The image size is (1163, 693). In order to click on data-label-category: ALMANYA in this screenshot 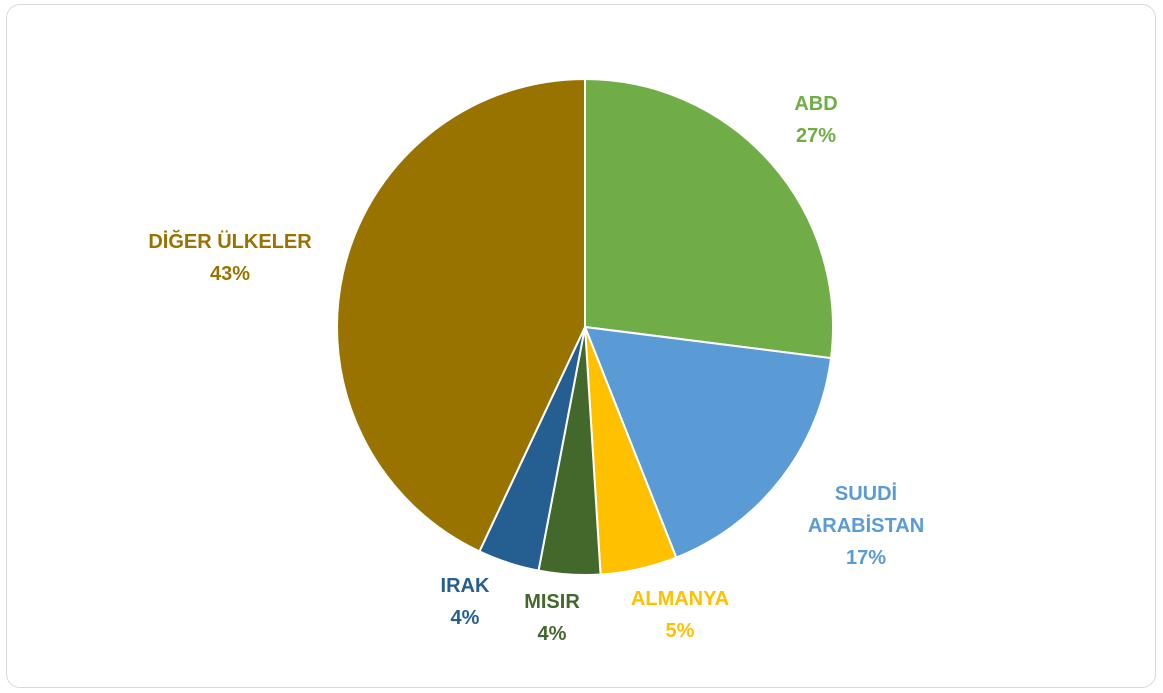, I will do `click(680, 599)`.